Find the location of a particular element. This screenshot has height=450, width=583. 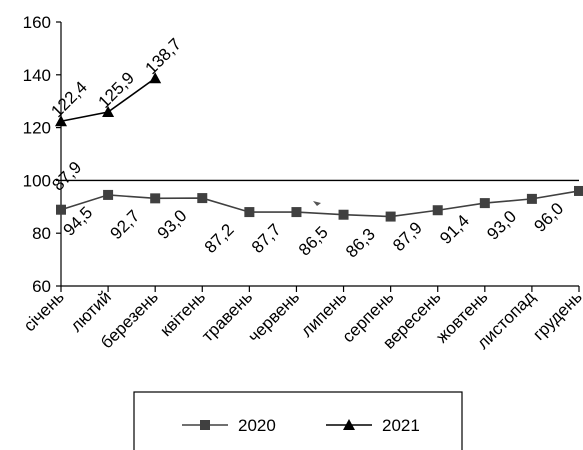

legend-box is located at coordinates (298, 420).